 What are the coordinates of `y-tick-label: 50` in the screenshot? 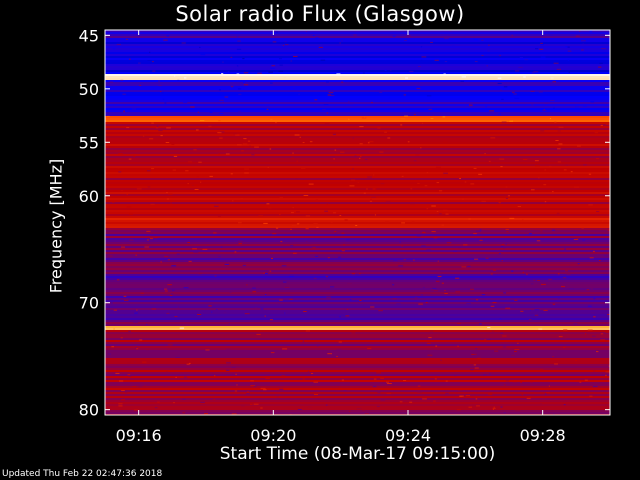 It's located at (89, 89).